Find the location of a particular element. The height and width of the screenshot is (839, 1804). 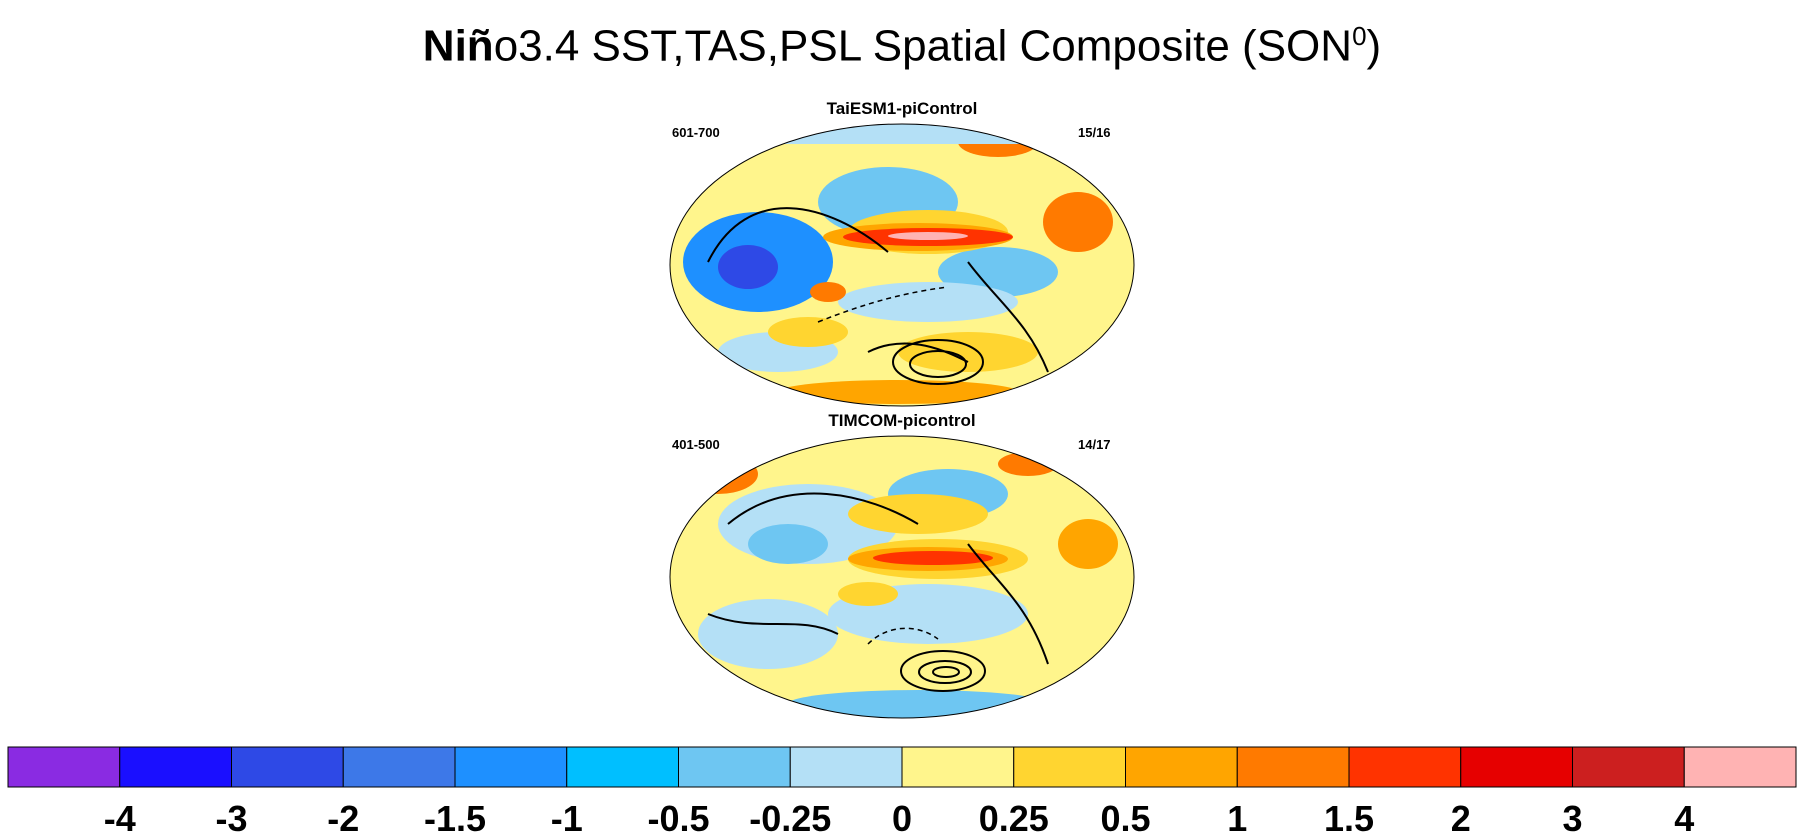

title-bold: Niñ is located at coordinates (458, 46).